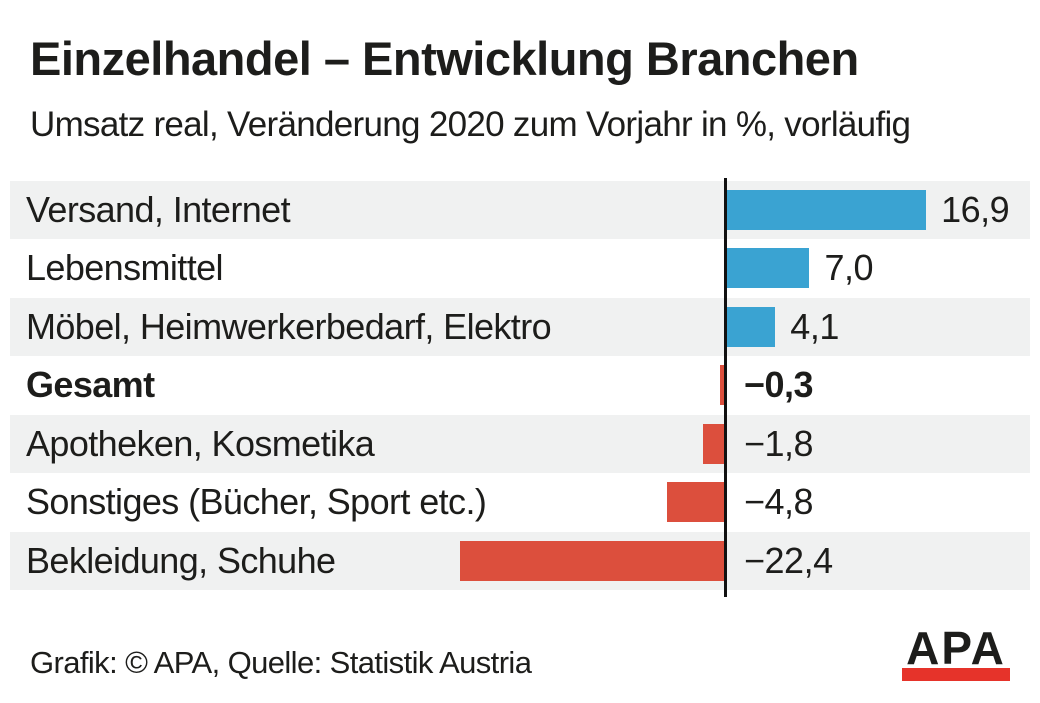  I want to click on row-label: Möbel, Heimwerkerbedarf, Elektro, so click(289, 326).